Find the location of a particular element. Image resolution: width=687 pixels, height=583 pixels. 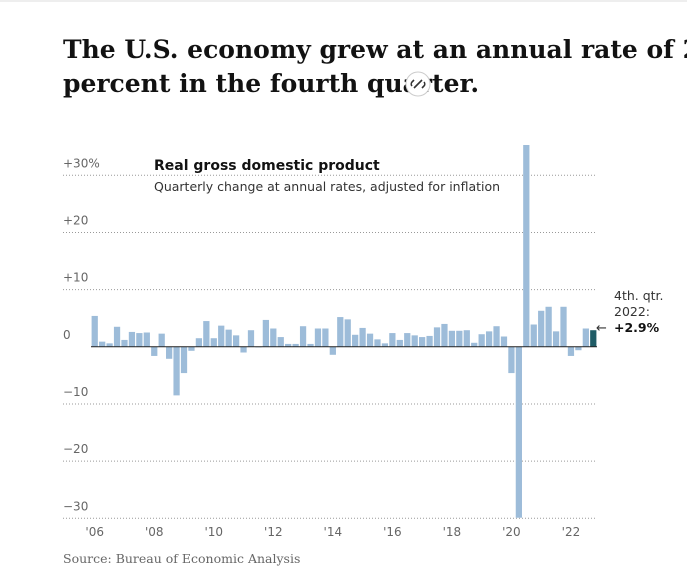

y-tick-label: −20 is located at coordinates (75, 449).